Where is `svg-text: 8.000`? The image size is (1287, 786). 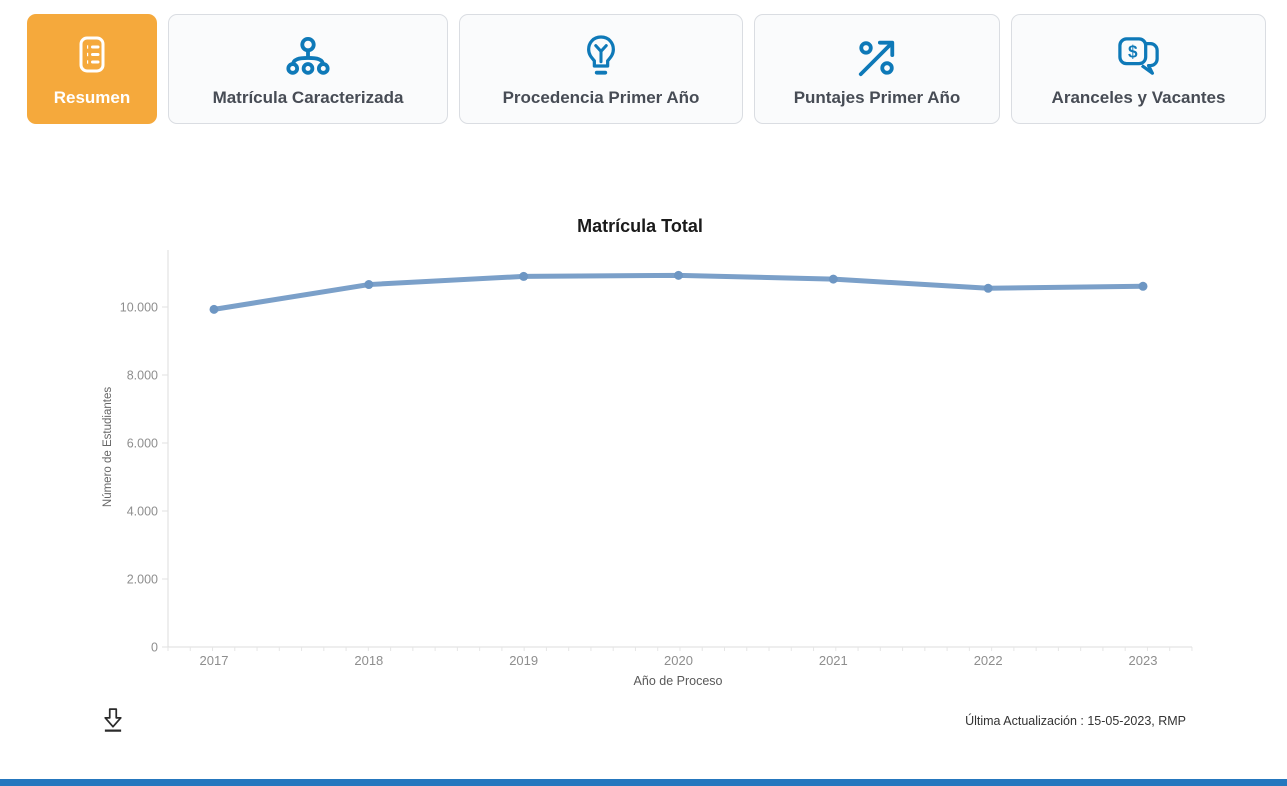 svg-text: 8.000 is located at coordinates (142, 376).